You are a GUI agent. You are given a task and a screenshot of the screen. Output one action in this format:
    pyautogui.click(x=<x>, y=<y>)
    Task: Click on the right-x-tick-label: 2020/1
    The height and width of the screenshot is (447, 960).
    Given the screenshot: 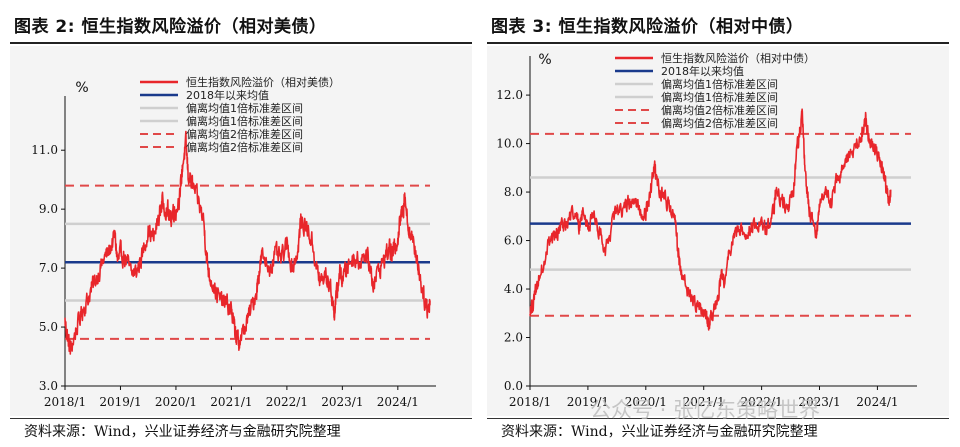 What is the action you would take?
    pyautogui.click(x=646, y=402)
    